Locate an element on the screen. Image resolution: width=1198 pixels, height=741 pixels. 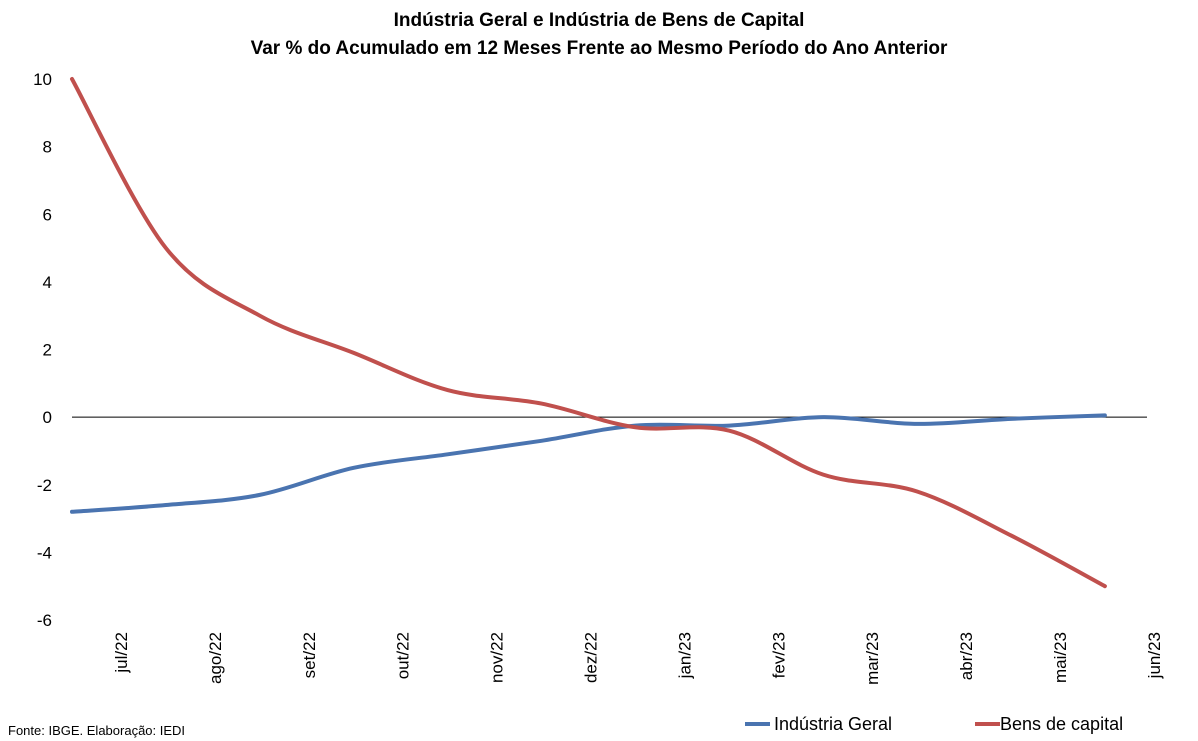
source-note: Fonte: IBGE. Elaboração: IEDI is located at coordinates (96, 730).